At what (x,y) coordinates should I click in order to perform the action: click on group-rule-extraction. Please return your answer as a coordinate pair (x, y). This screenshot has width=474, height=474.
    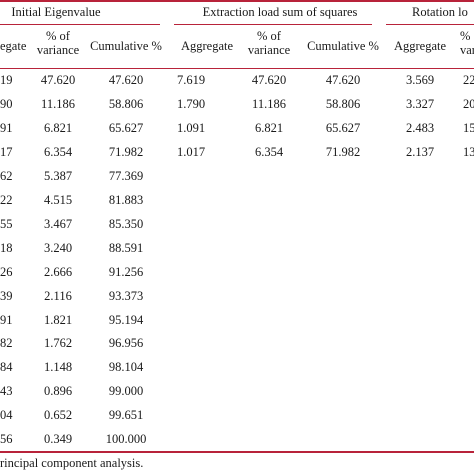
    Looking at the image, I should click on (273, 24).